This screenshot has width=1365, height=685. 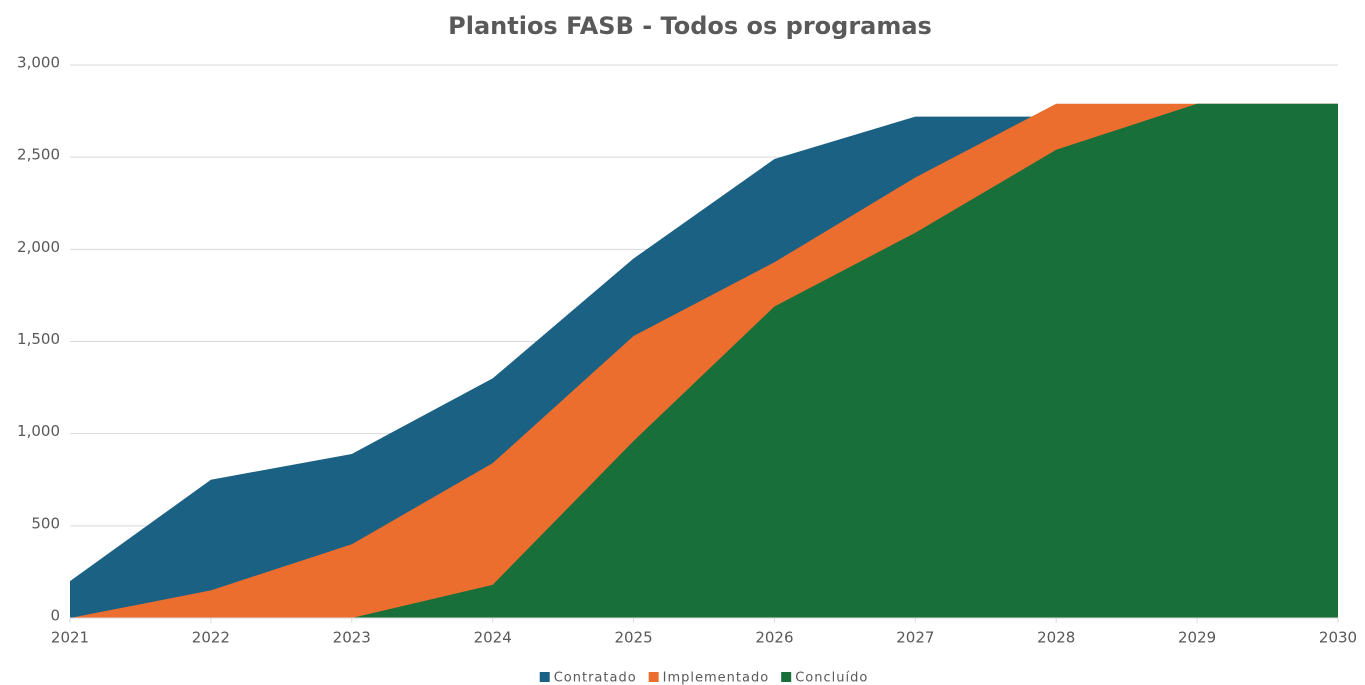 What do you see at coordinates (38, 63) in the screenshot?
I see `y-tick-label: 3,000` at bounding box center [38, 63].